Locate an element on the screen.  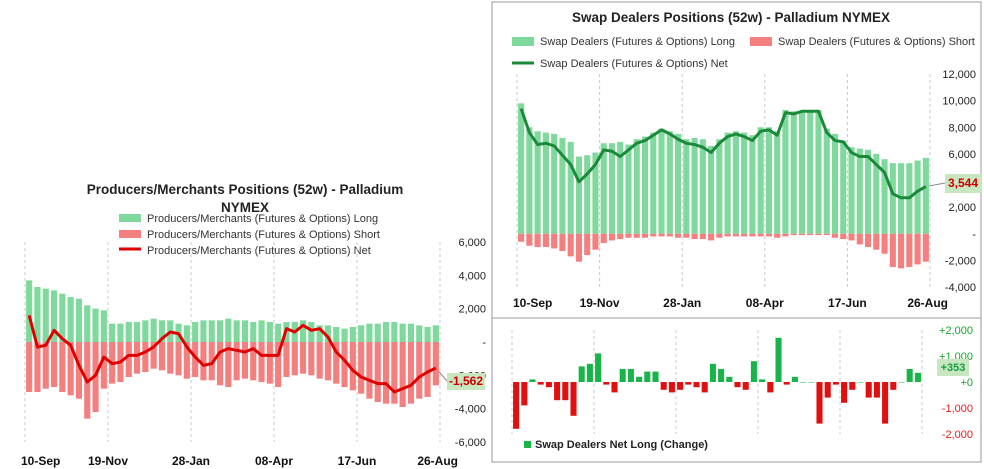
p-ytick-label: -6,000 is located at coordinates (470, 443).